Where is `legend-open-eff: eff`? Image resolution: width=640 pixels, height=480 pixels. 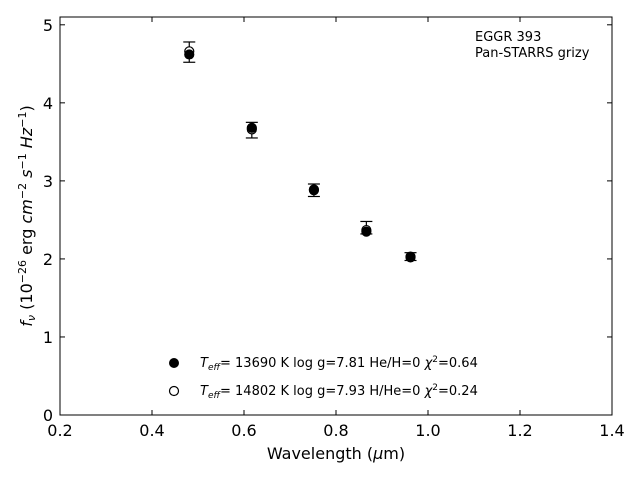
legend-open-eff: eff is located at coordinates (215, 396).